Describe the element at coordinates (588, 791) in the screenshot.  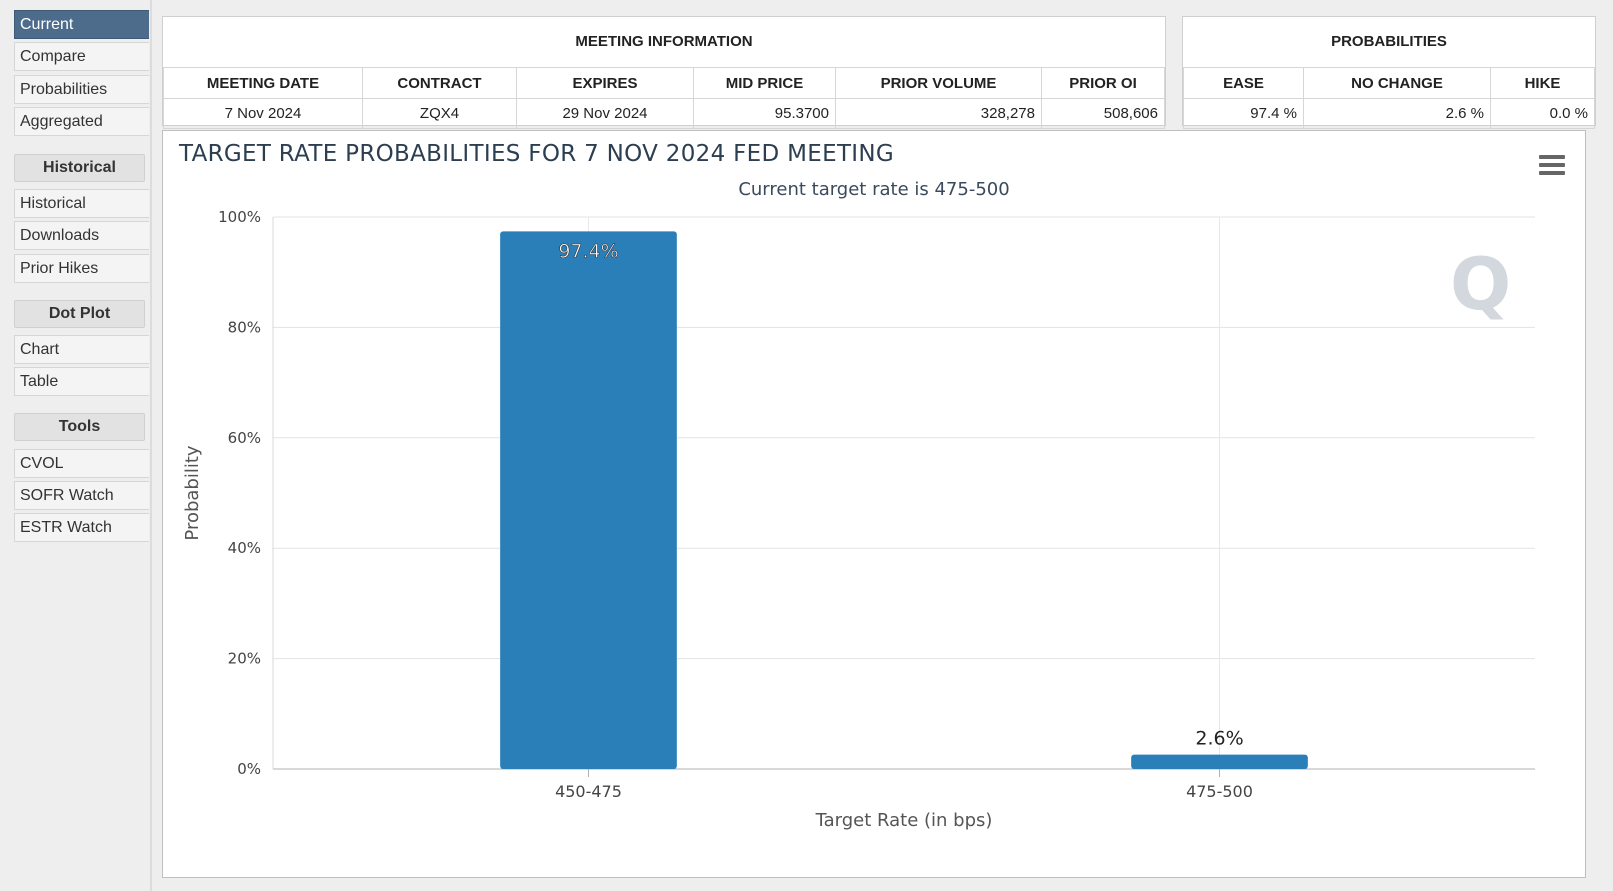
I see `x-tick-label: 450-475` at that location.